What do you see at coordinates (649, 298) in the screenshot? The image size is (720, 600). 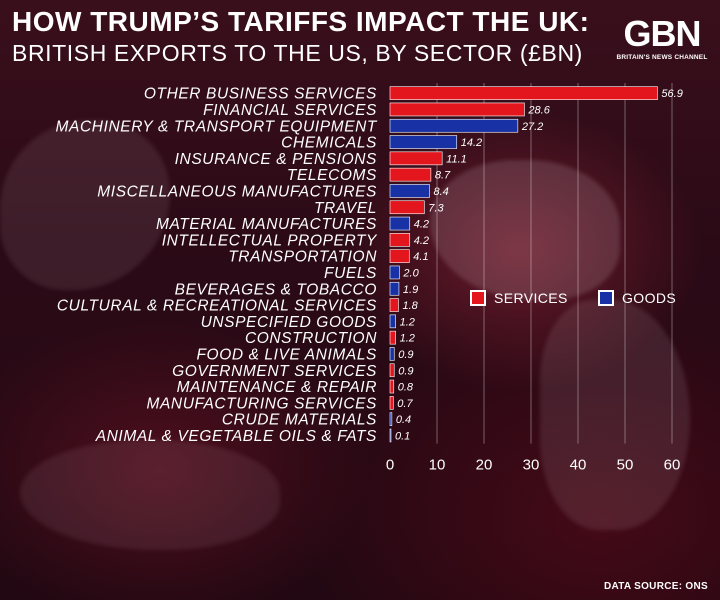 I see `legend-label-goods: GOODS` at bounding box center [649, 298].